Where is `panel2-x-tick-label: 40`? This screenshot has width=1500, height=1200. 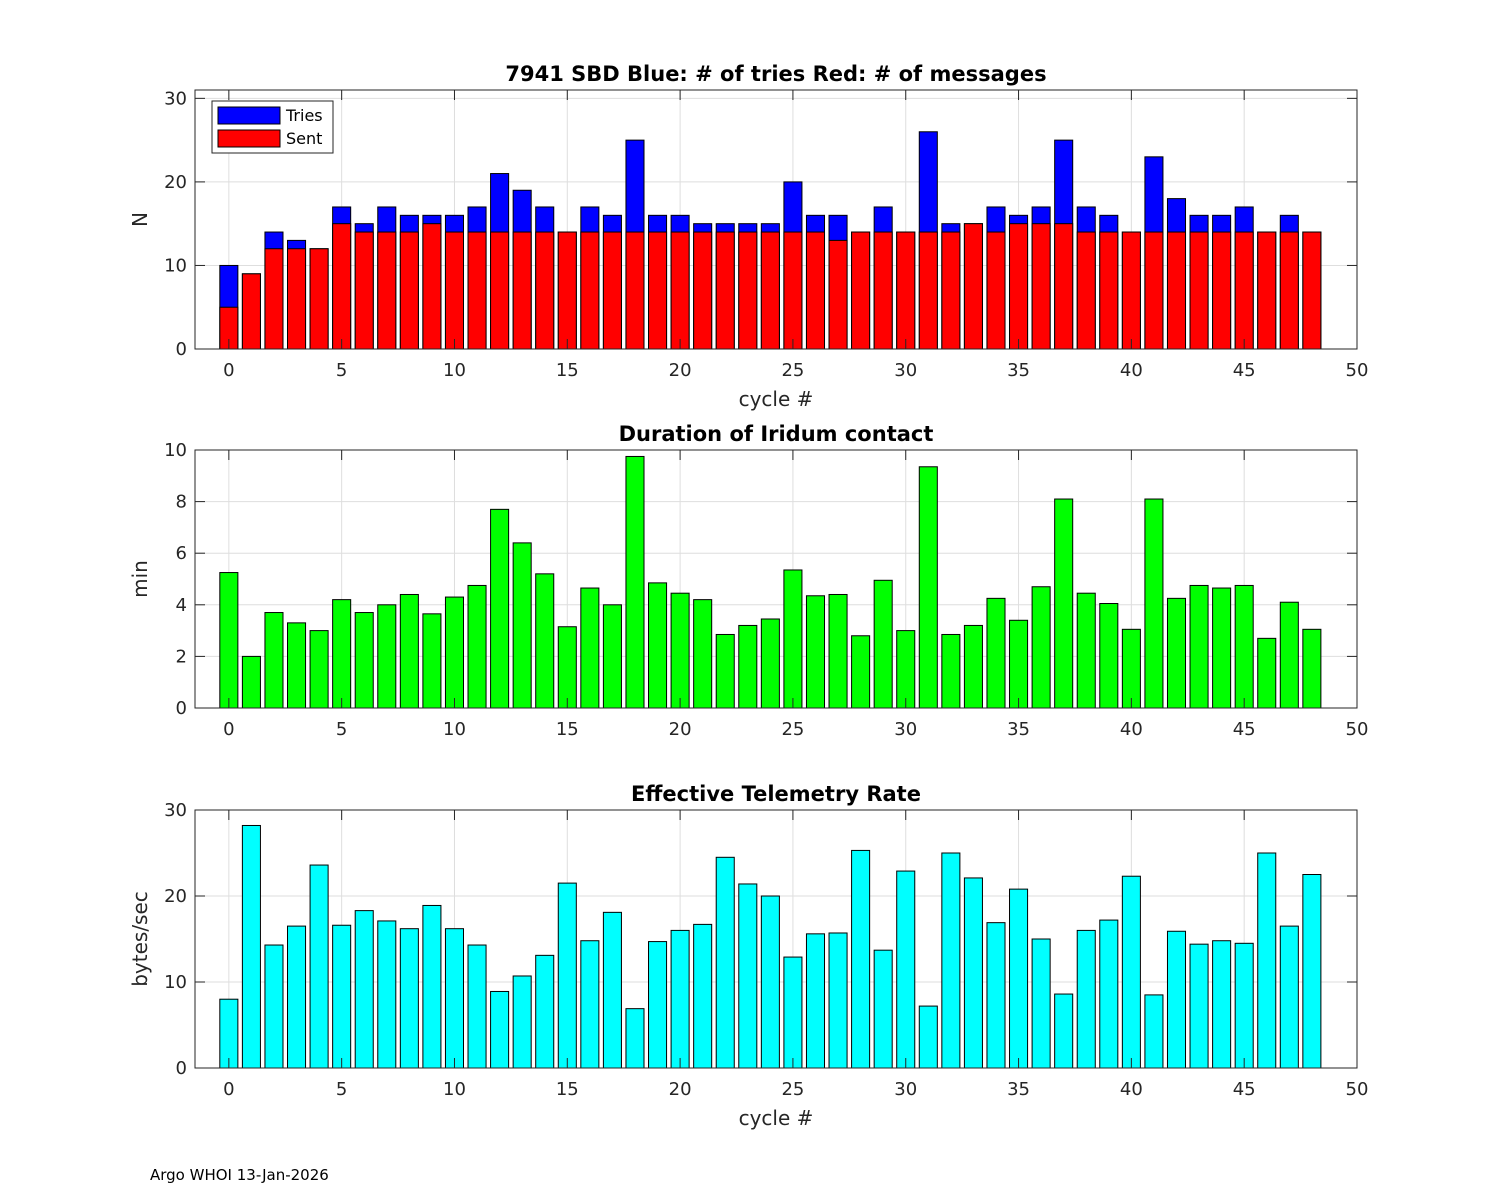
panel2-x-tick-label: 40 is located at coordinates (1131, 729).